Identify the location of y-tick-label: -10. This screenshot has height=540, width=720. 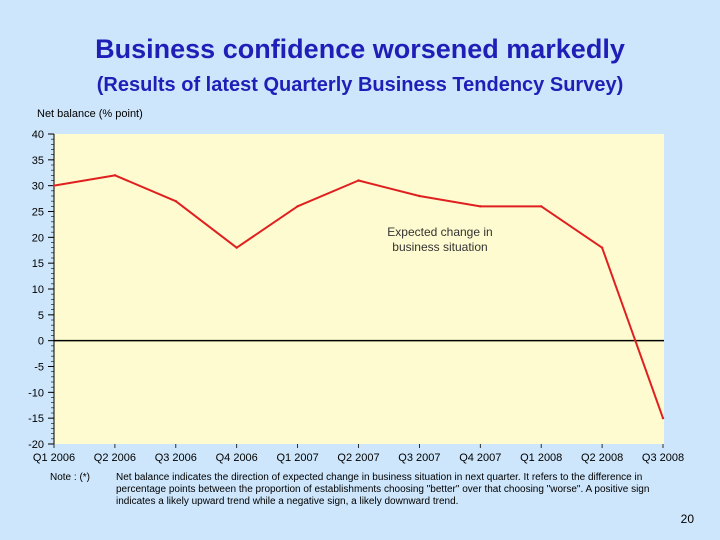
(36, 393).